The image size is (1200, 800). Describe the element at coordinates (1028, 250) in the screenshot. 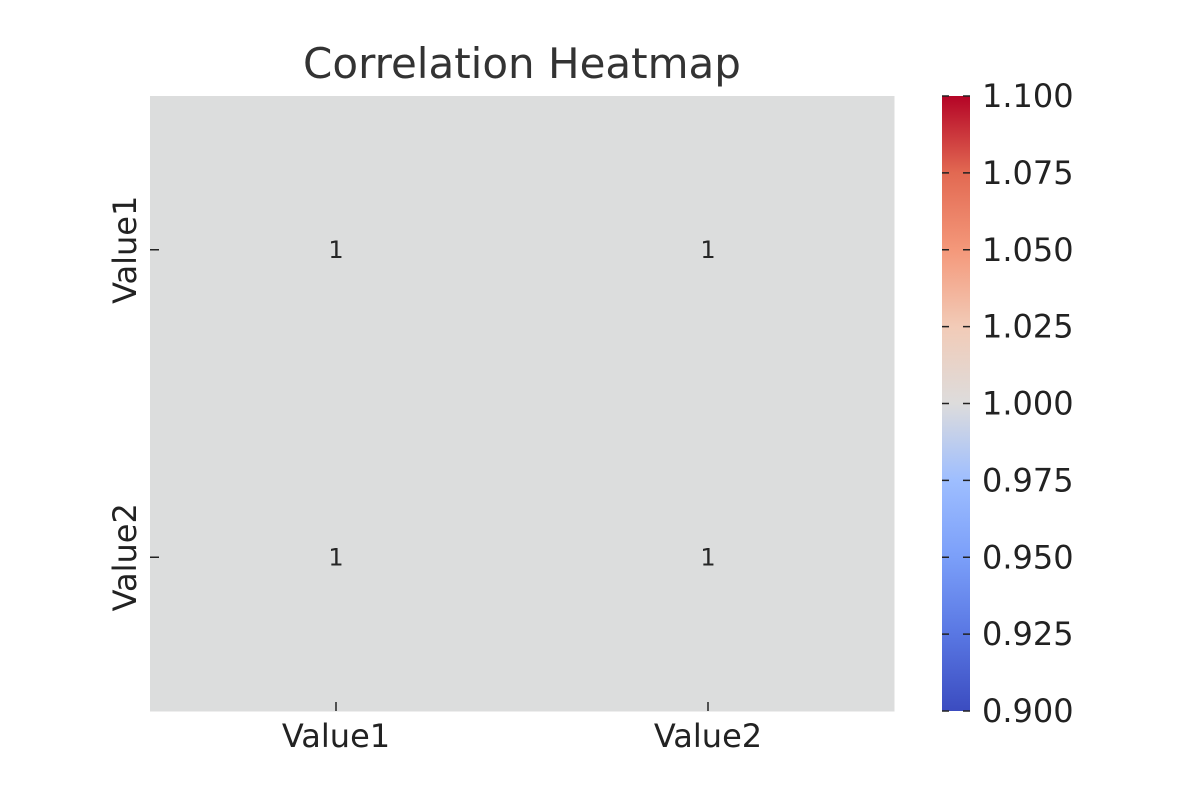

I see `colorbar-tick-label: 1.050` at that location.